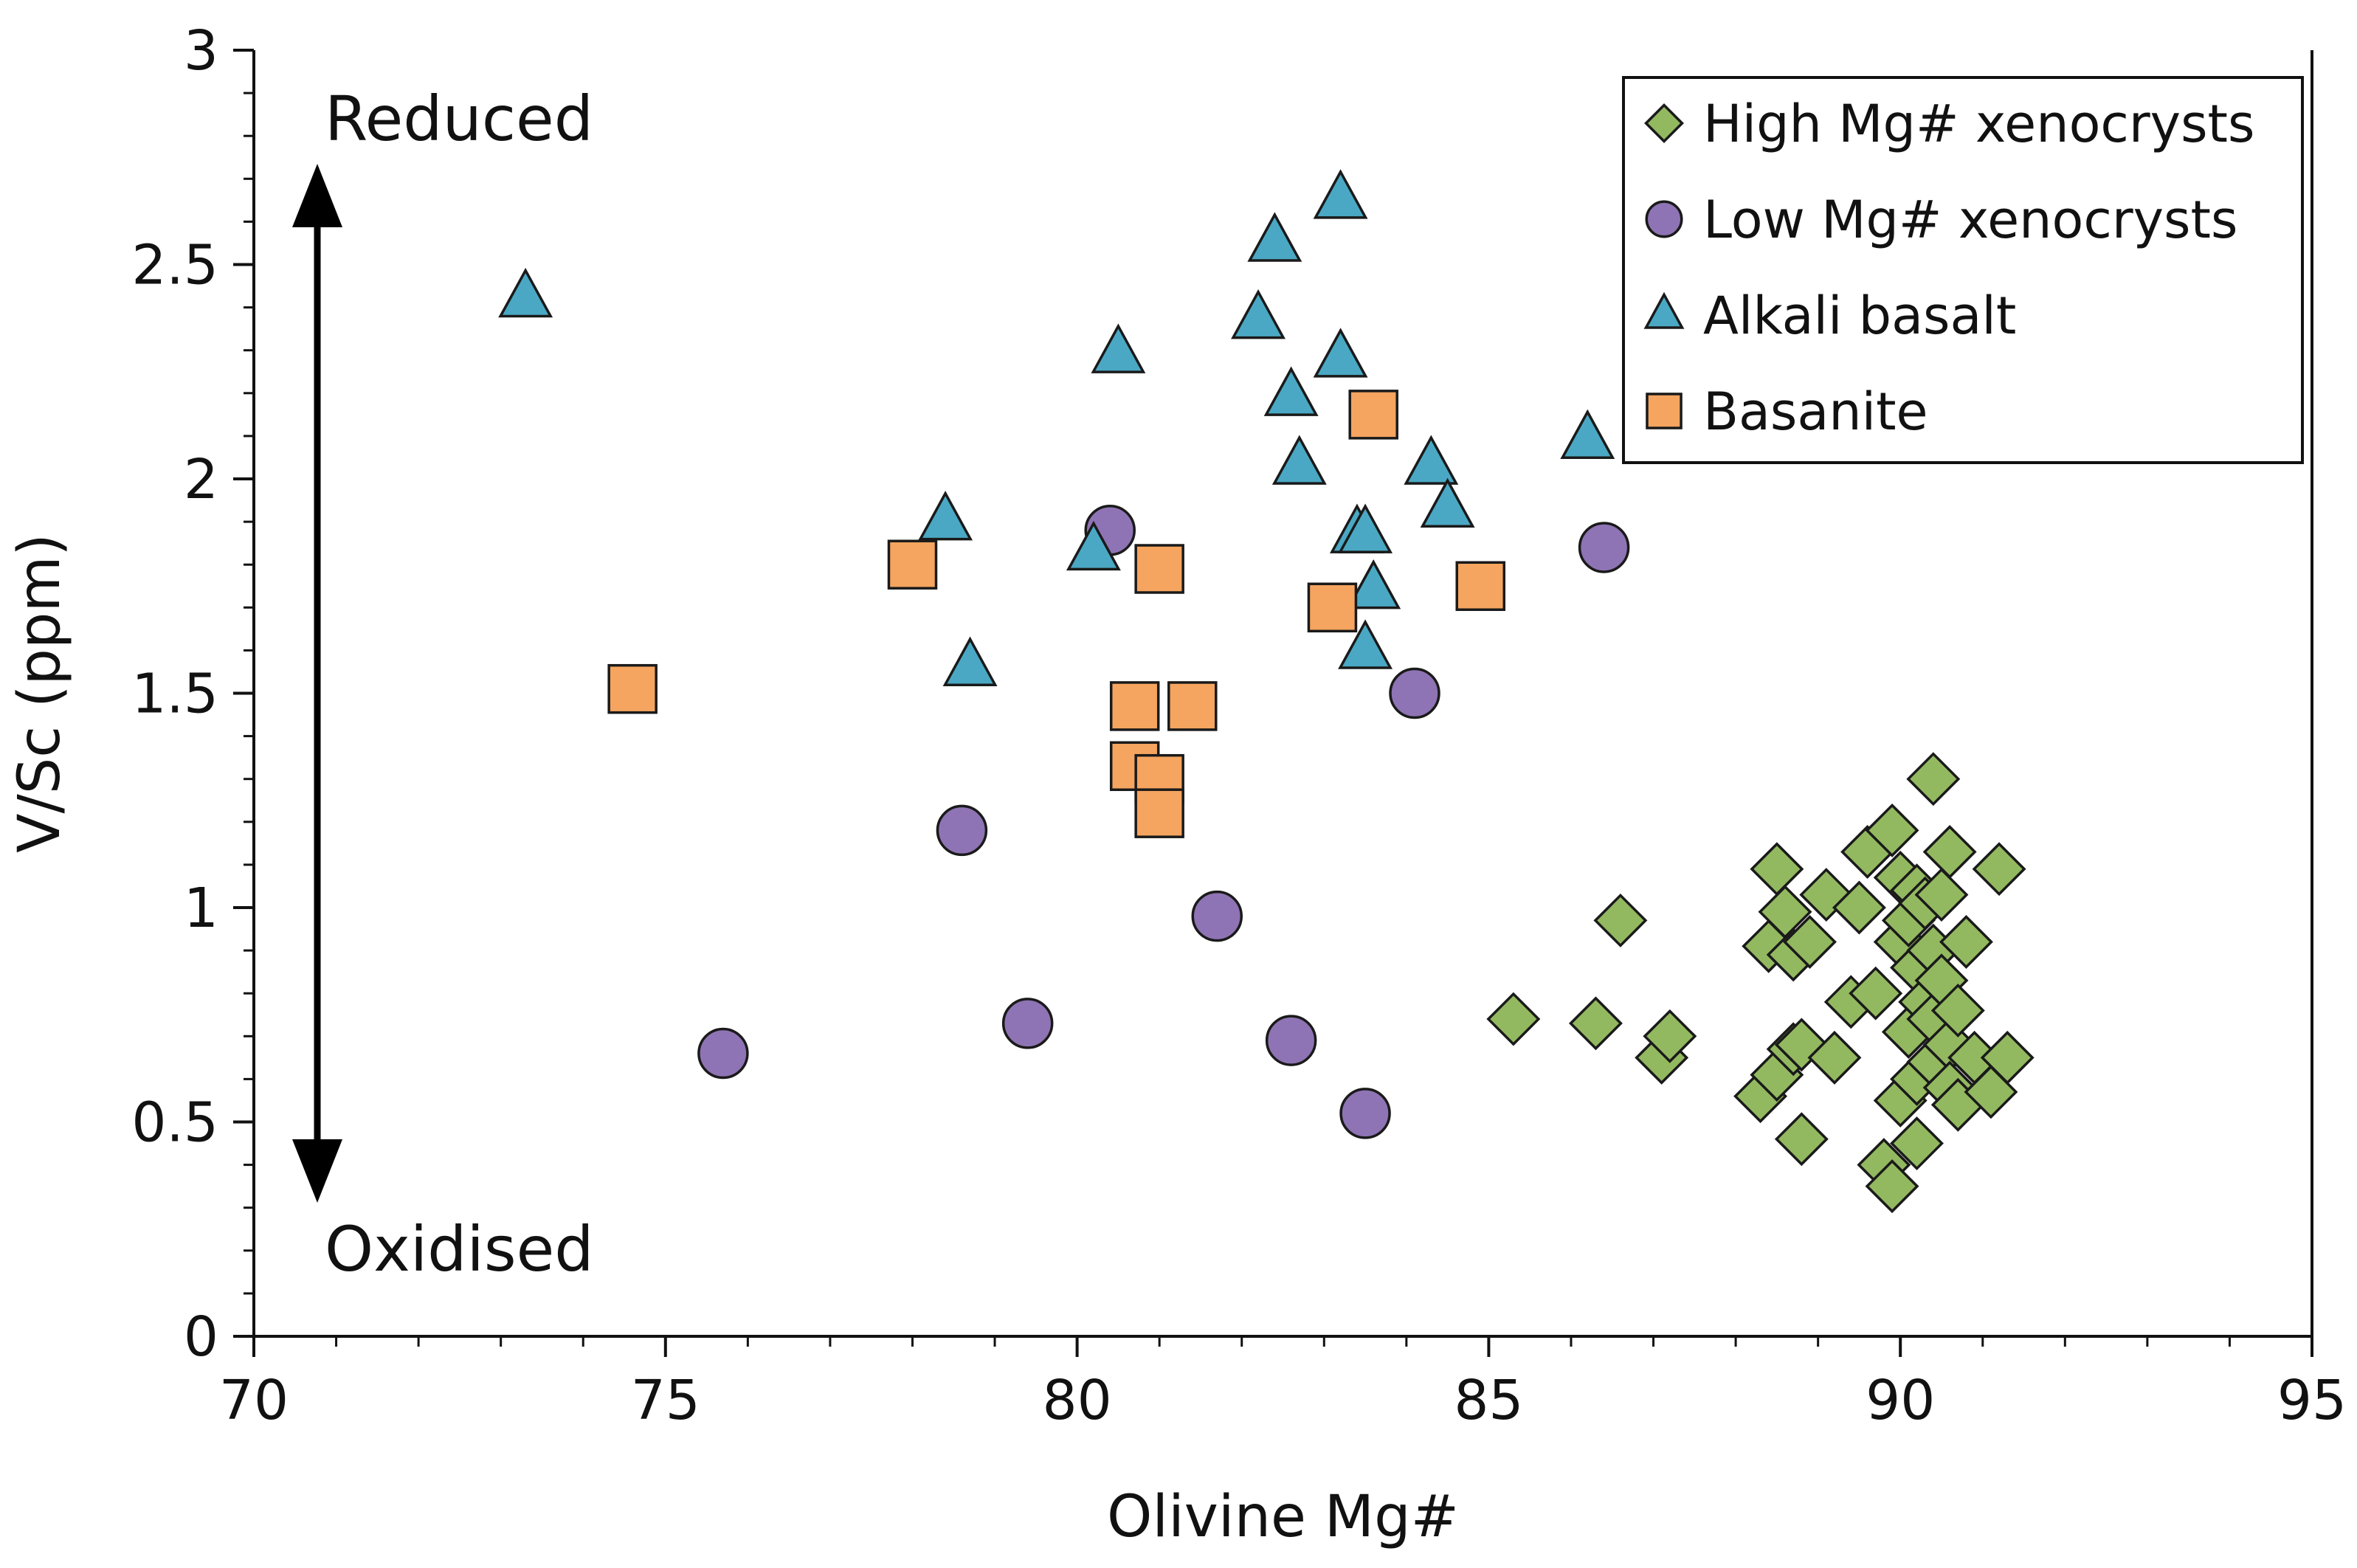 The image size is (2357, 1568). What do you see at coordinates (1283, 1517) in the screenshot?
I see `x-axis-title: Olivine Mg#` at bounding box center [1283, 1517].